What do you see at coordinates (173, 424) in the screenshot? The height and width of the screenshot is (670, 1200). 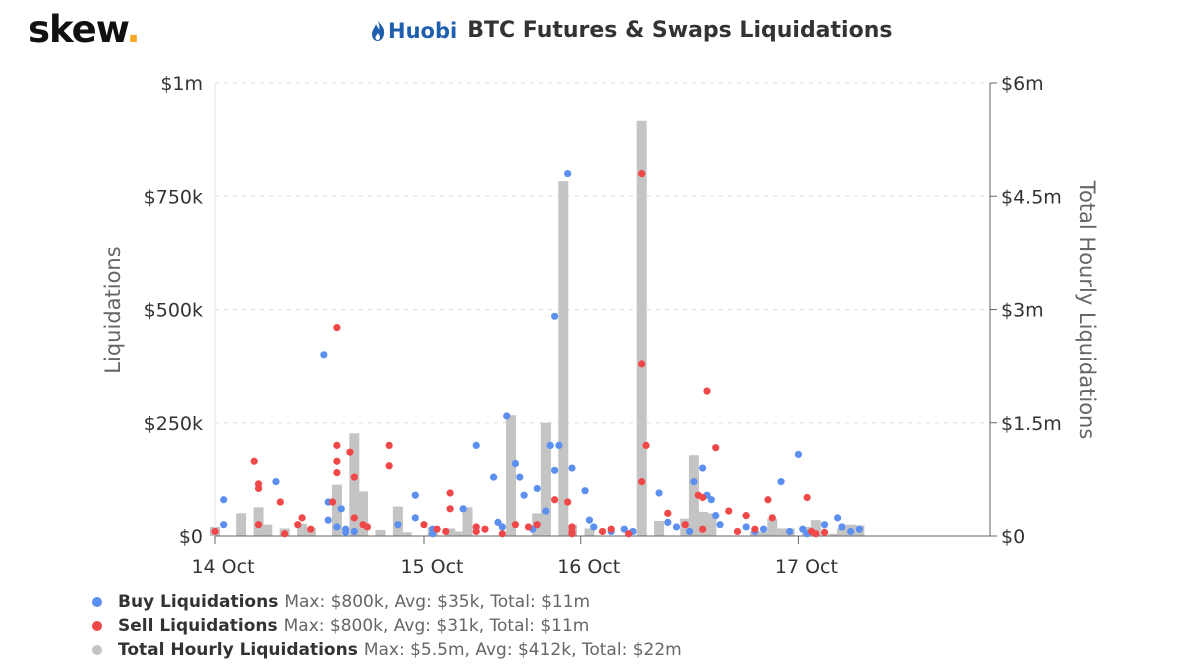 I see `y-tick-label: $250k` at bounding box center [173, 424].